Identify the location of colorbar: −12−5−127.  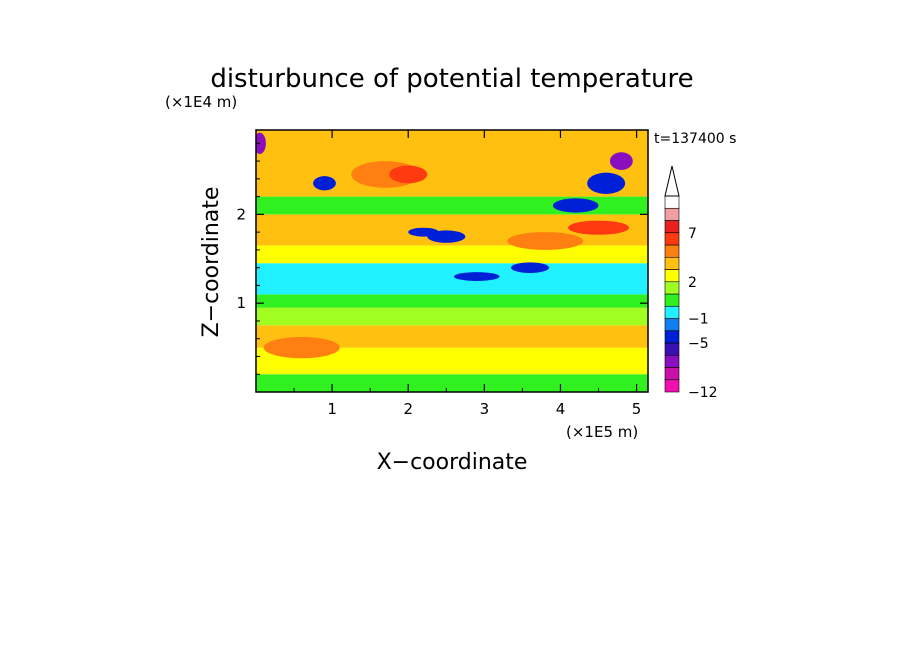
(691, 283).